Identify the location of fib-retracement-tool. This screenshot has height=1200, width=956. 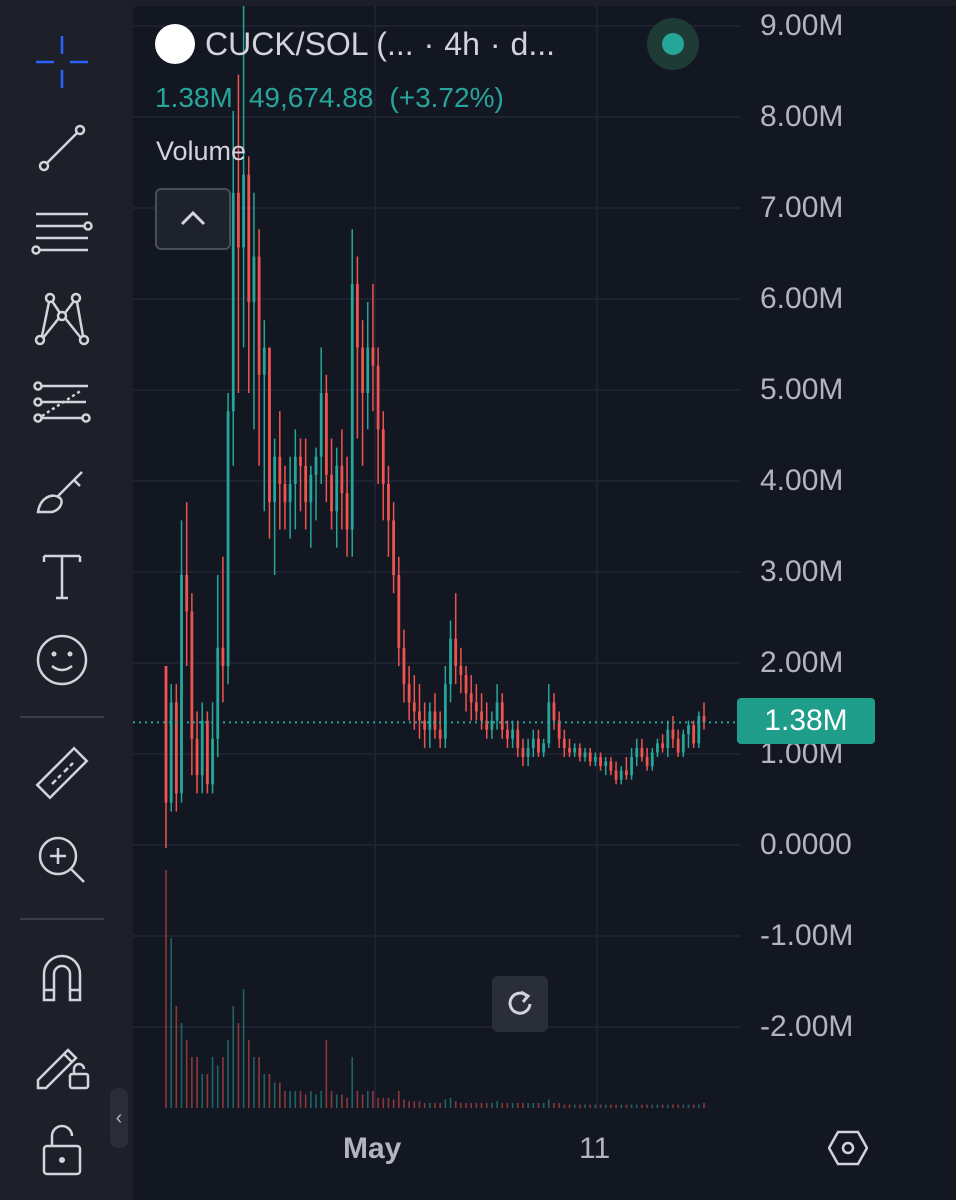
(62, 232).